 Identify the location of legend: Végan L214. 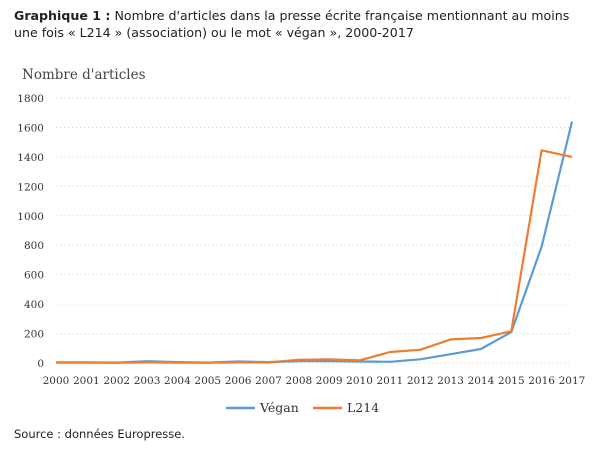
(302, 407).